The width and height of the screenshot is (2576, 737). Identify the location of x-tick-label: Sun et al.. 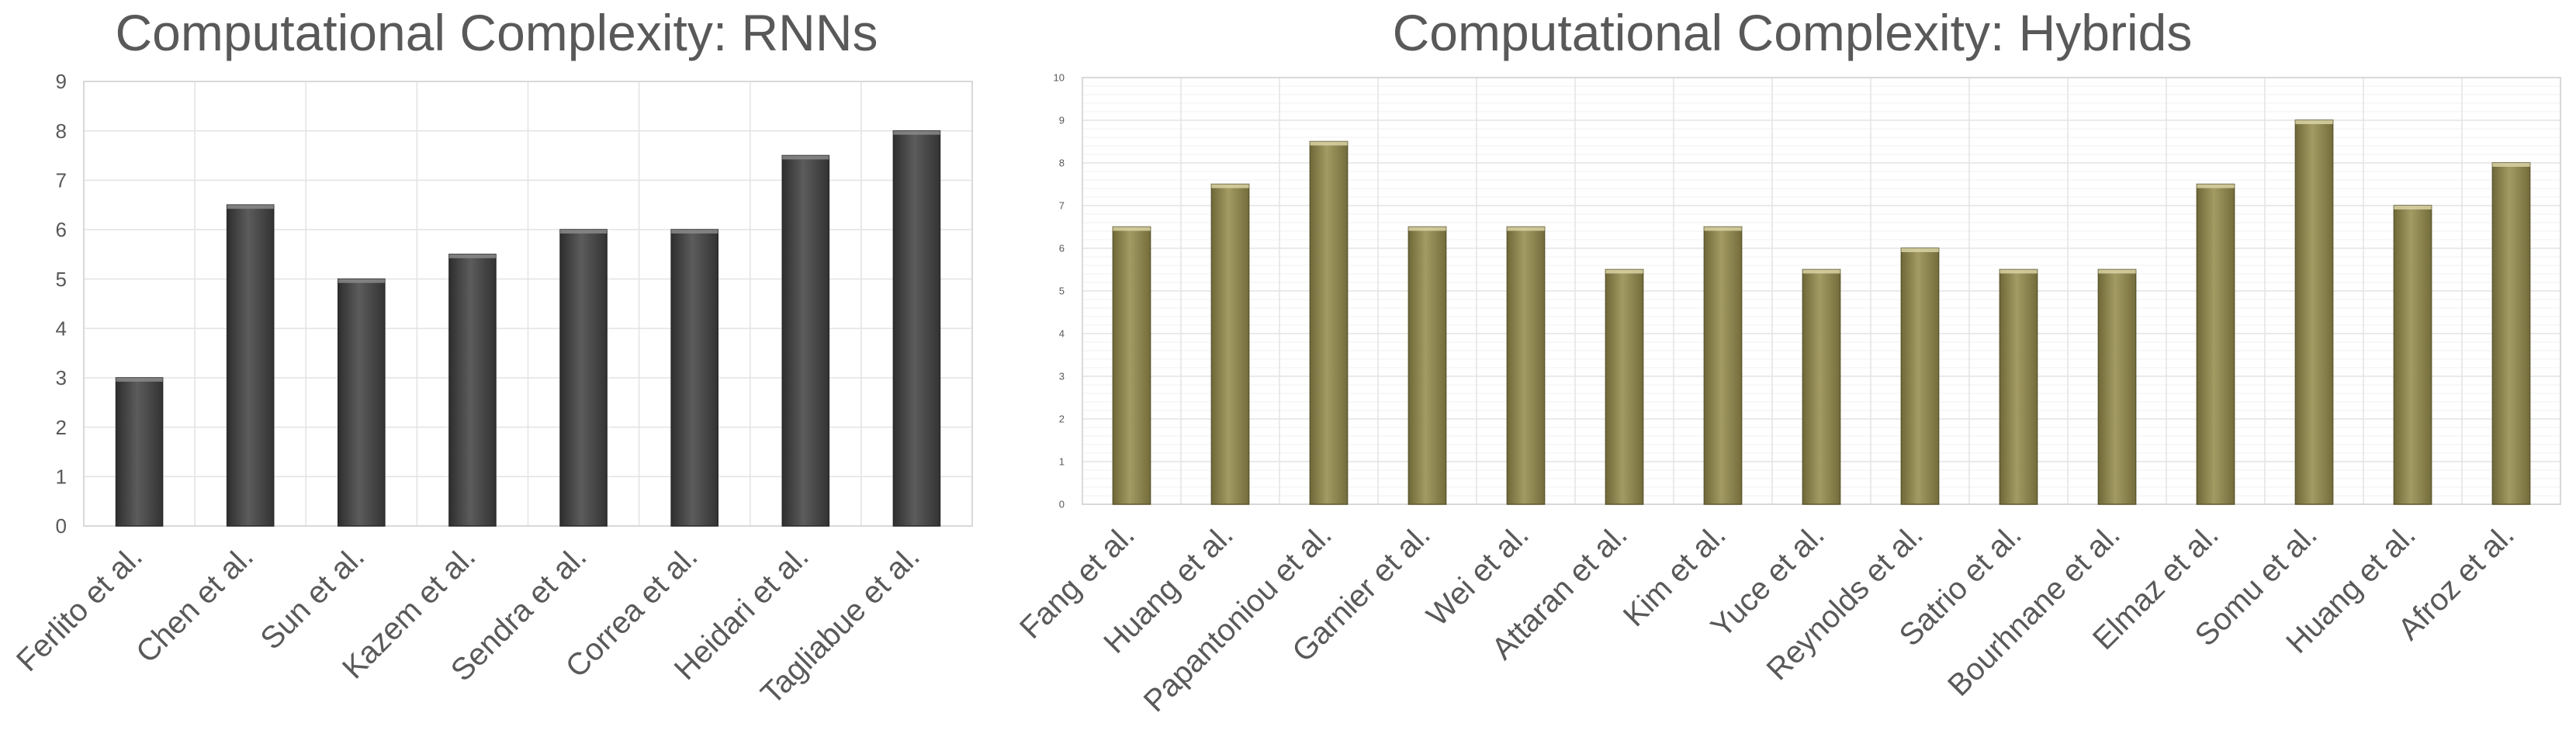
(313, 597).